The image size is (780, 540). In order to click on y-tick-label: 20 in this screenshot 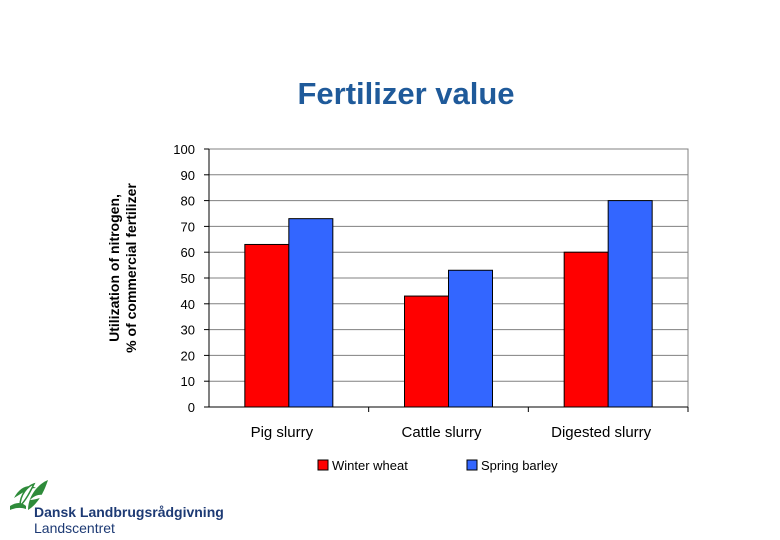, I will do `click(188, 355)`.